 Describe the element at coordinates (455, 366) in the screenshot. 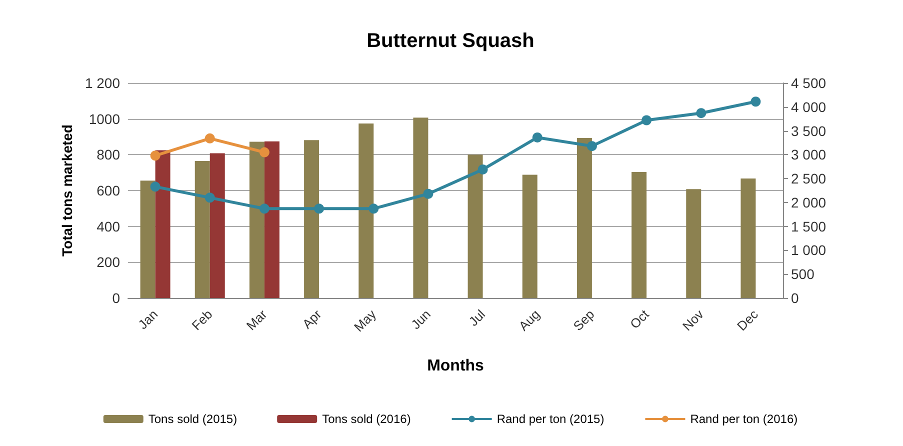

I see `x-axis-title: Months` at that location.